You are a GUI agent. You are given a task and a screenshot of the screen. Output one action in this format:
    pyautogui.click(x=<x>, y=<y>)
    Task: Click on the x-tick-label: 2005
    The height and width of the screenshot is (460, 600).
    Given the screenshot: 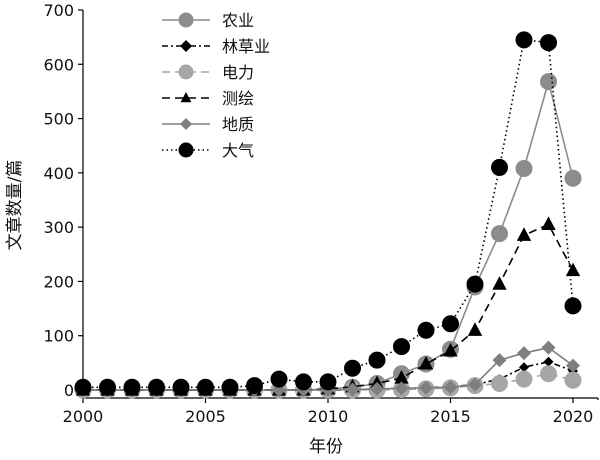 What is the action you would take?
    pyautogui.click(x=205, y=416)
    